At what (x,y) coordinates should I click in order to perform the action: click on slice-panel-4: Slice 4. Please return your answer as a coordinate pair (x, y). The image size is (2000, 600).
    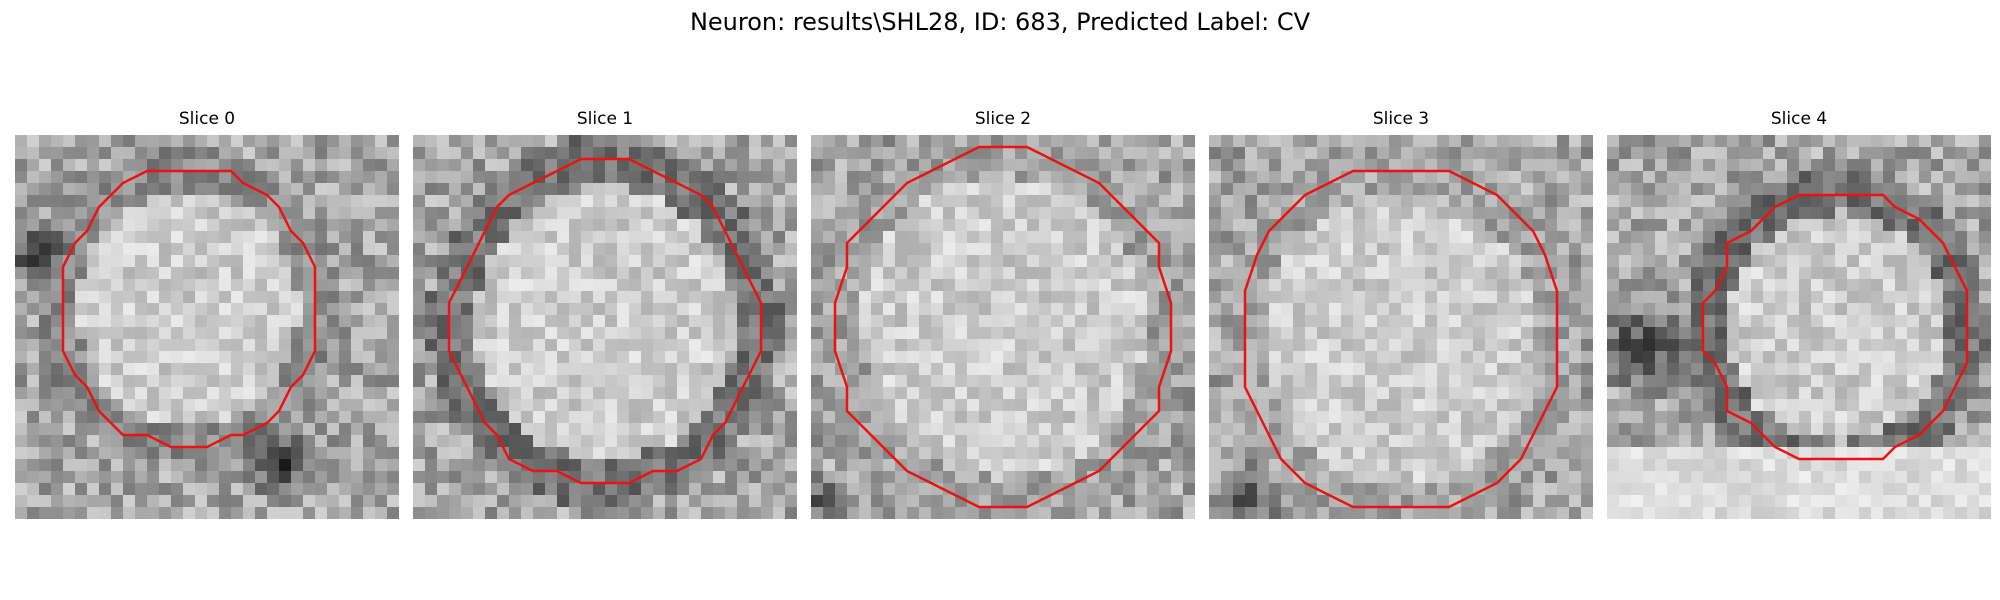
    Looking at the image, I should click on (1799, 313).